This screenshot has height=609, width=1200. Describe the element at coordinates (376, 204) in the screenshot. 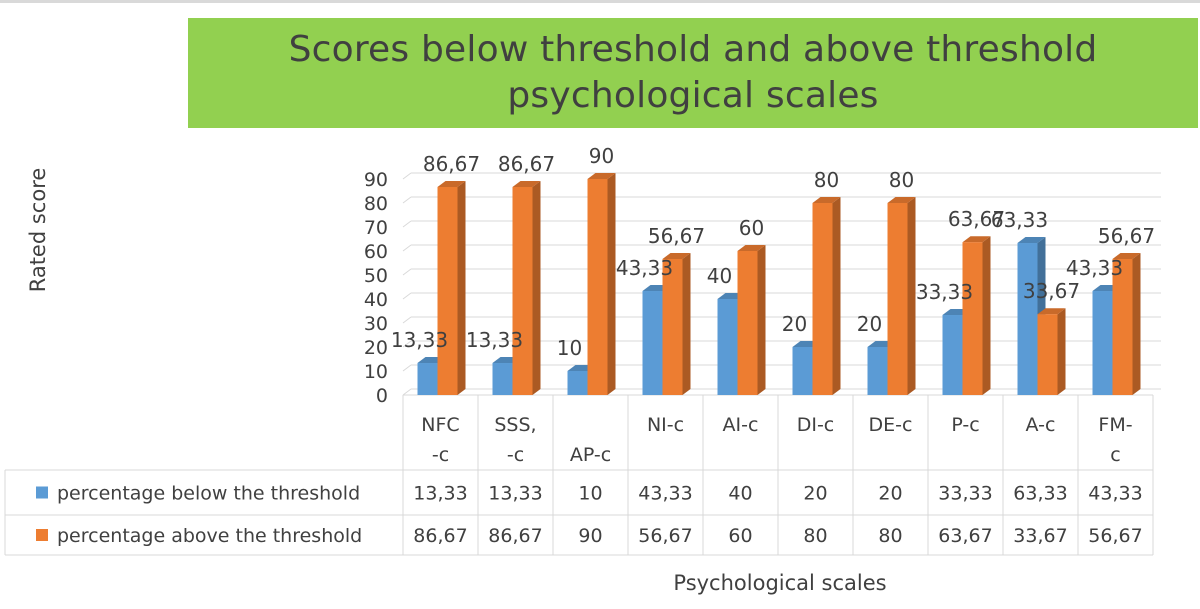

I see `y-tick-label: 80` at that location.